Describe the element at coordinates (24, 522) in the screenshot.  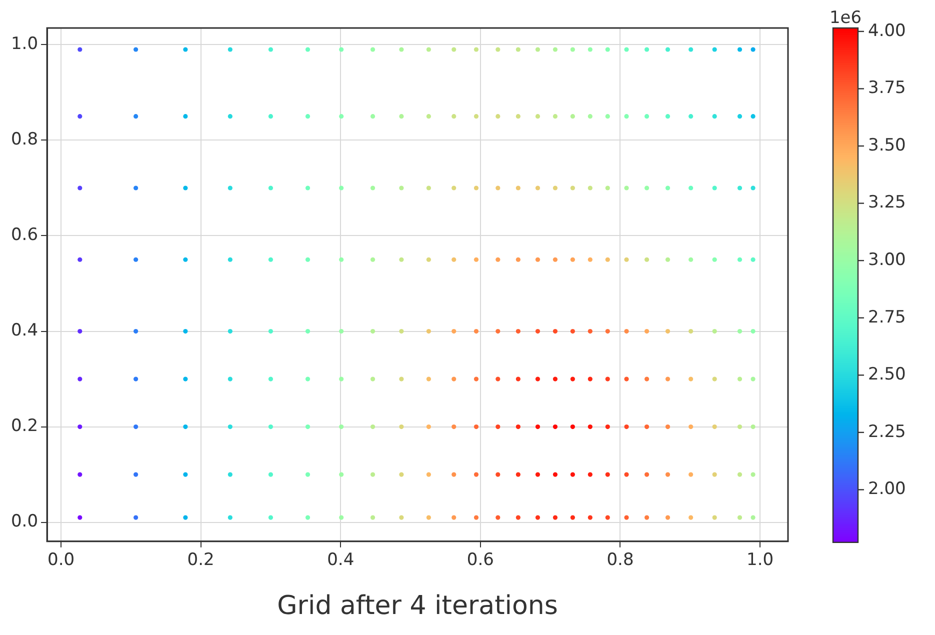
I see `y-tick-label: 0.0` at that location.